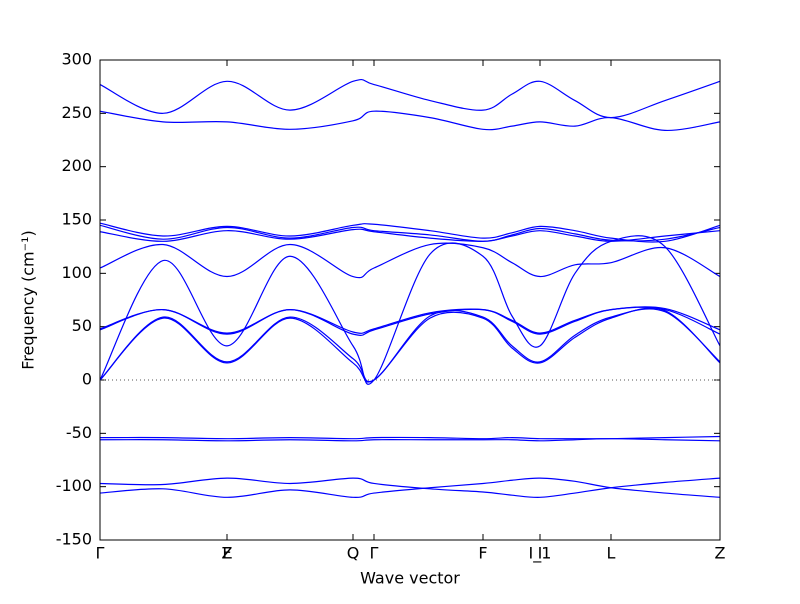 The height and width of the screenshot is (604, 800). I want to click on y-tick-label: -150, so click(74, 539).